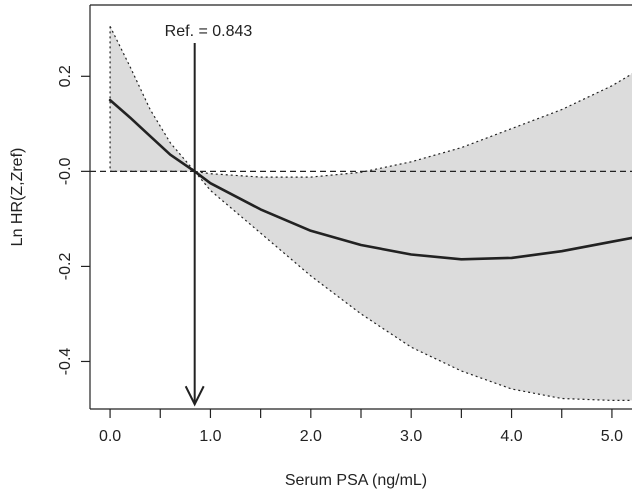 The height and width of the screenshot is (491, 632). What do you see at coordinates (65, 76) in the screenshot?
I see `y-tick-label-0: 0.2` at bounding box center [65, 76].